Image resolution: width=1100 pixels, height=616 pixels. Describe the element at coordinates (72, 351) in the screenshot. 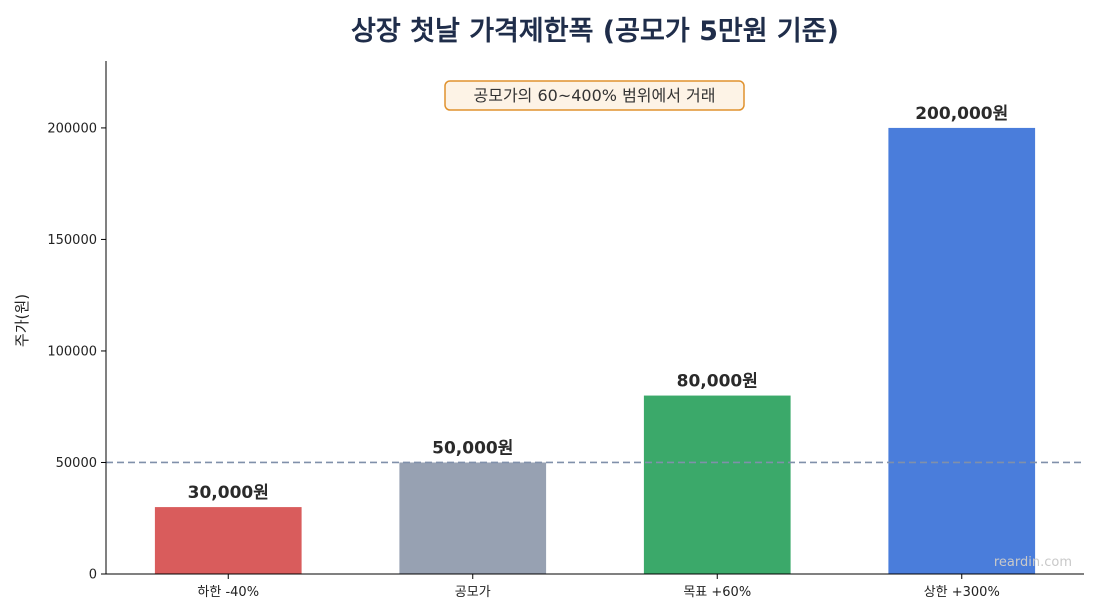

I see `y-tick-label: 100000` at that location.